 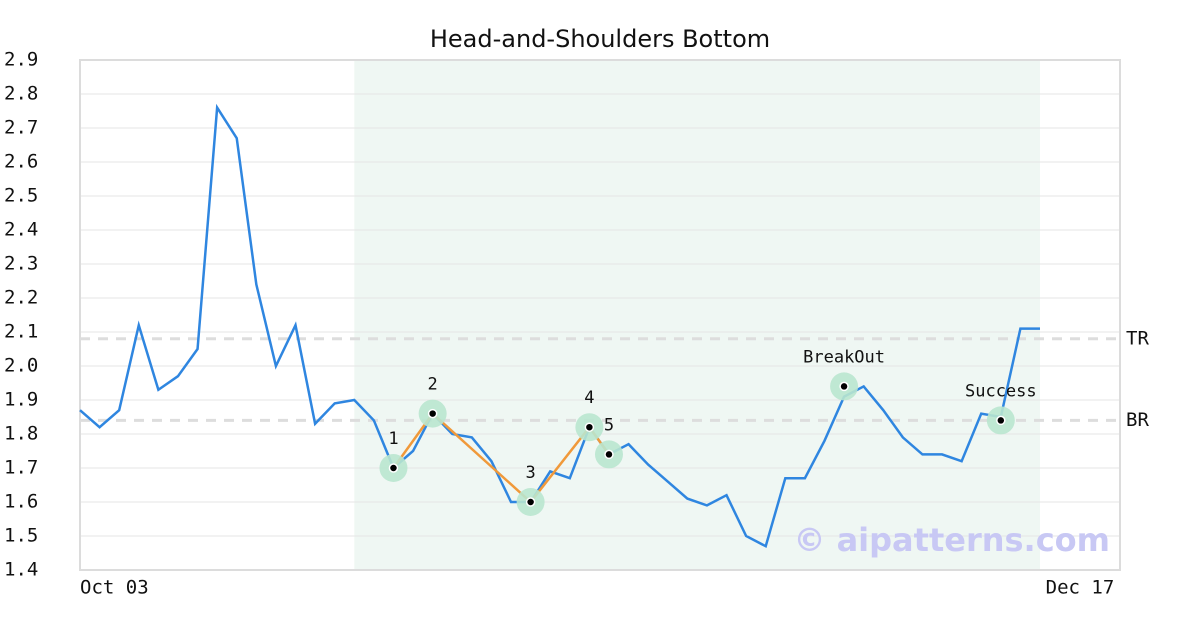 I want to click on x-tick-label: Oct 03, so click(x=114, y=588).